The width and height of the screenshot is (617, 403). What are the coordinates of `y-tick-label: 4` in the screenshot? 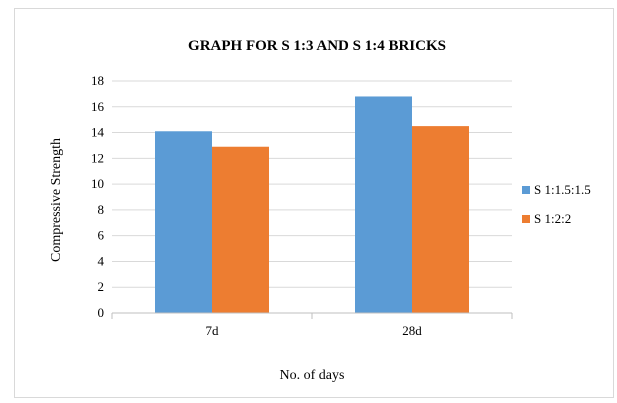 It's located at (101, 260).